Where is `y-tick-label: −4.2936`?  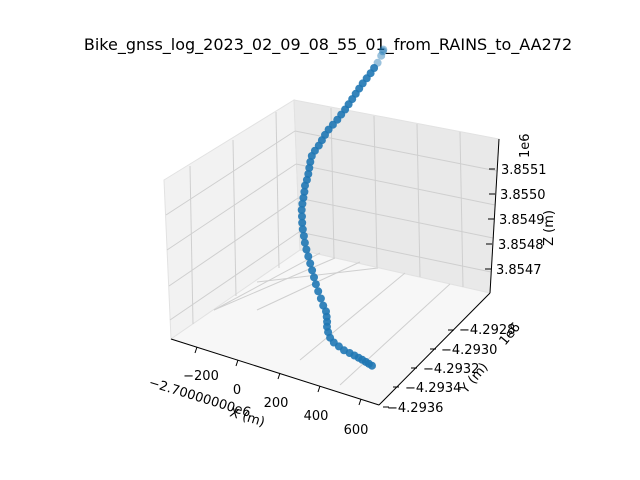 y-tick-label: −4.2936 is located at coordinates (415, 408).